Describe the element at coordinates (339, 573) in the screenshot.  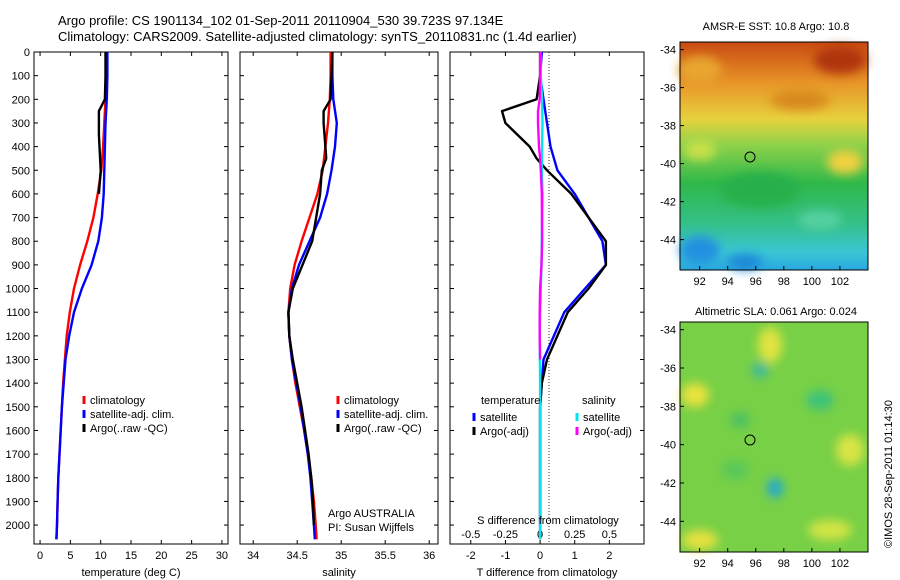
I see `salinity-xlabel: salinity` at that location.